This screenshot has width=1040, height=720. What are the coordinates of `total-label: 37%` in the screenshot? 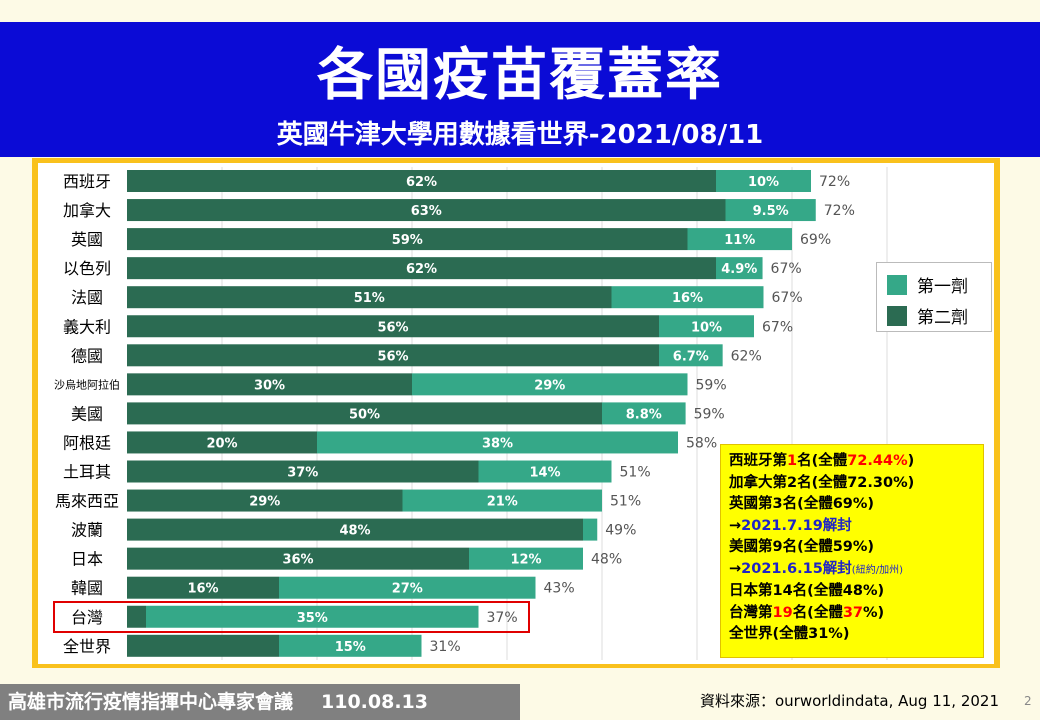 It's located at (502, 618).